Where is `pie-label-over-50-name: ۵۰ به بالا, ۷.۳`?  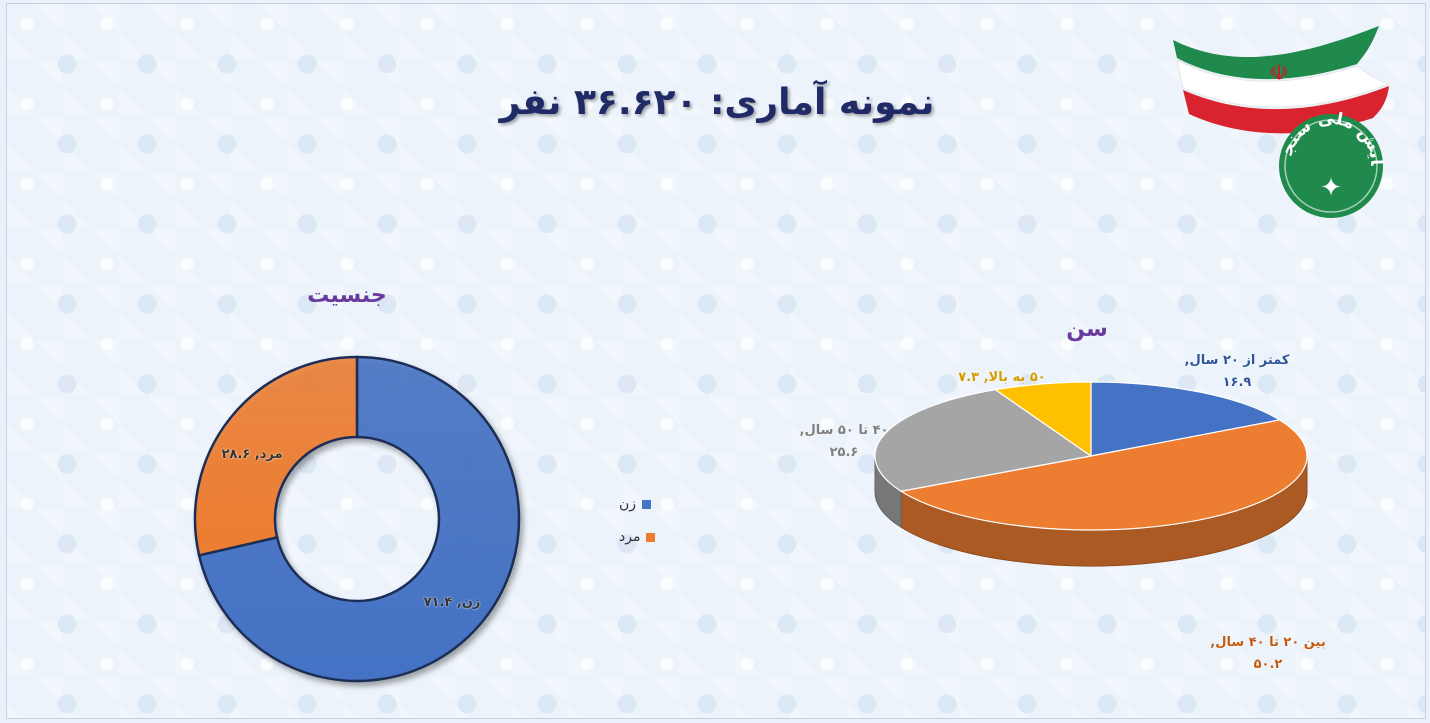 pie-label-over-50-name: ۵۰ به بالا, ۷.۳ is located at coordinates (1002, 377).